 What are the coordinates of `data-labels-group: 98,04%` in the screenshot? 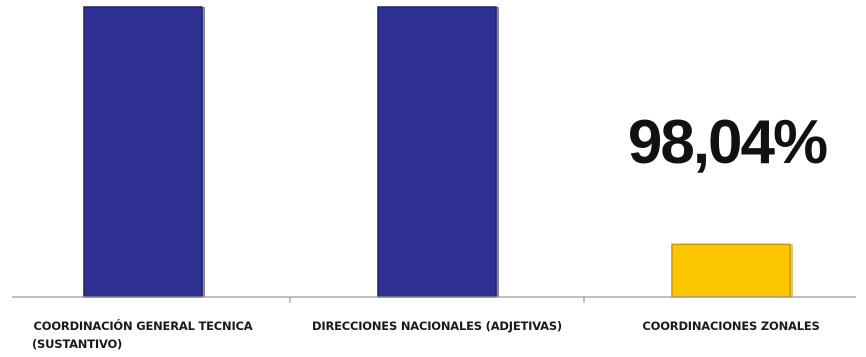 It's located at (728, 142).